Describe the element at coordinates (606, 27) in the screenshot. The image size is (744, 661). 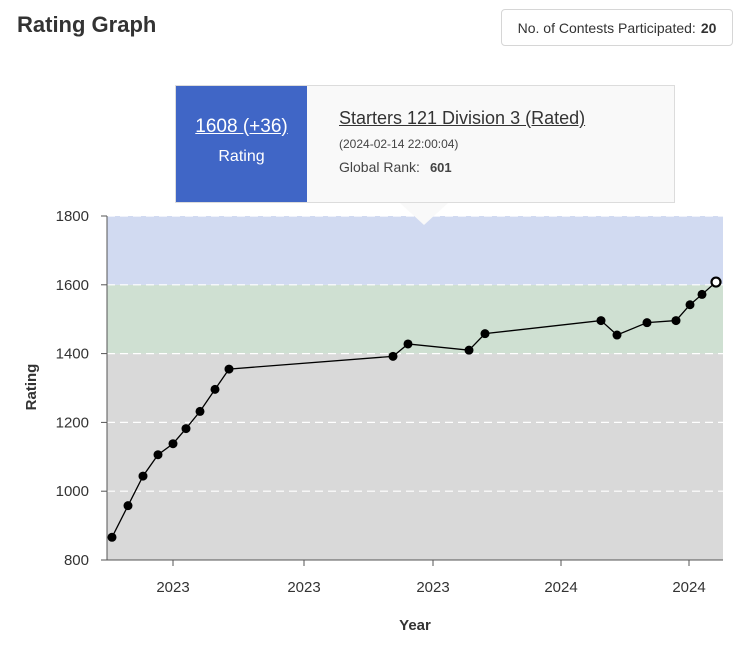
I see `contests-label: No. of Contests Participated:` at that location.